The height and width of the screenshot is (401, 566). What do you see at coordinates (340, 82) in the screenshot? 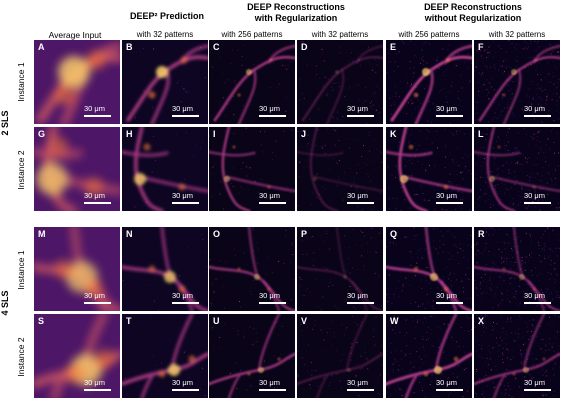
I see `image-panel: D 30 μm` at bounding box center [340, 82].